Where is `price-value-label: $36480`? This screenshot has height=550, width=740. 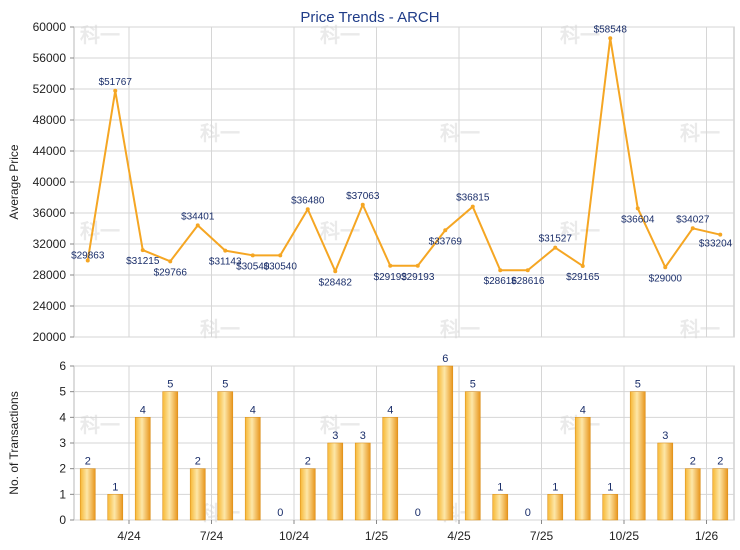
price-value-label: $36480 is located at coordinates (308, 200).